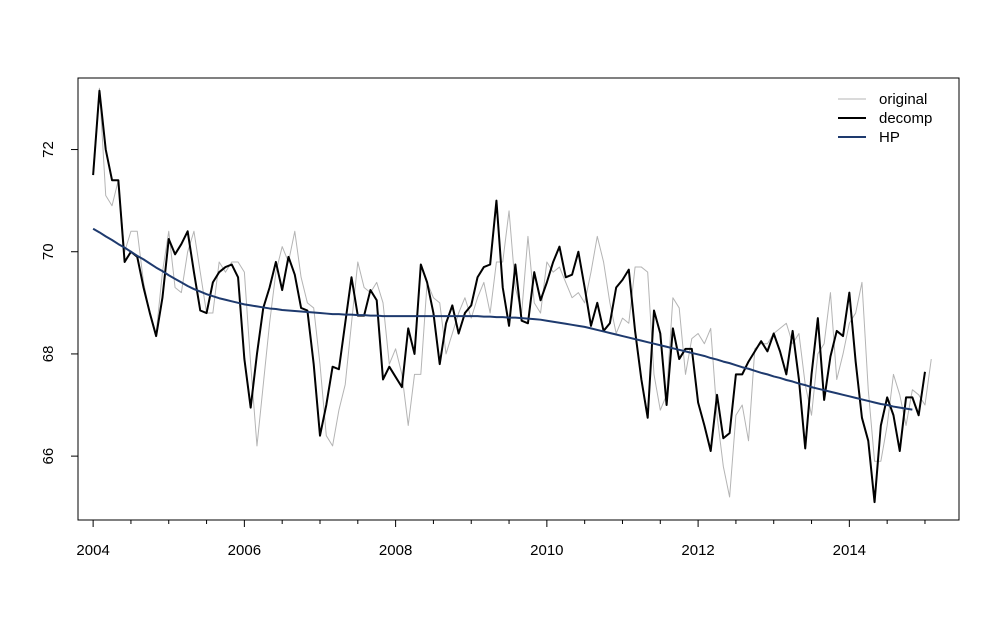 The height and width of the screenshot is (618, 1000). Describe the element at coordinates (546, 550) in the screenshot. I see `x-tick-label: 2010` at that location.